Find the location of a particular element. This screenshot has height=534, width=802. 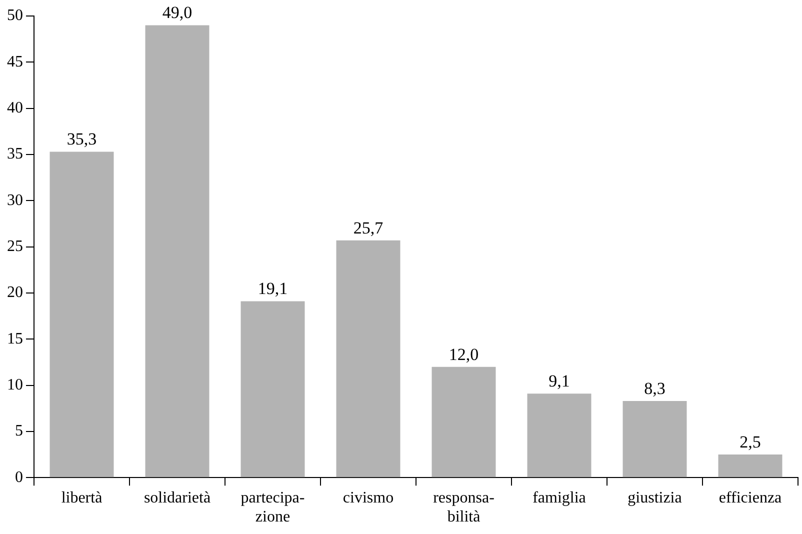

y-tick-label: 45 is located at coordinates (15, 61).